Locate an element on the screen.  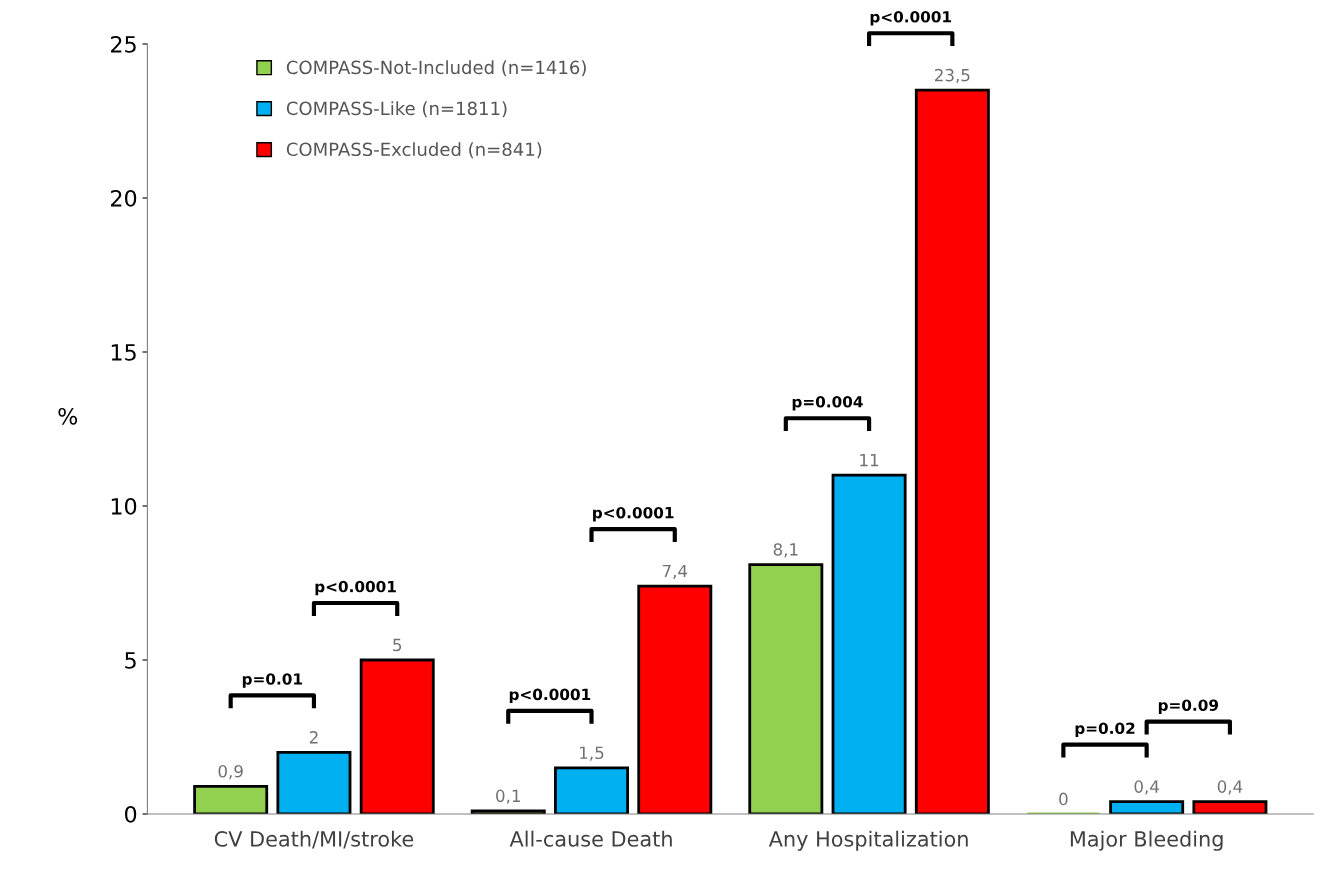
annotation: p=0.01 is located at coordinates (272, 680).